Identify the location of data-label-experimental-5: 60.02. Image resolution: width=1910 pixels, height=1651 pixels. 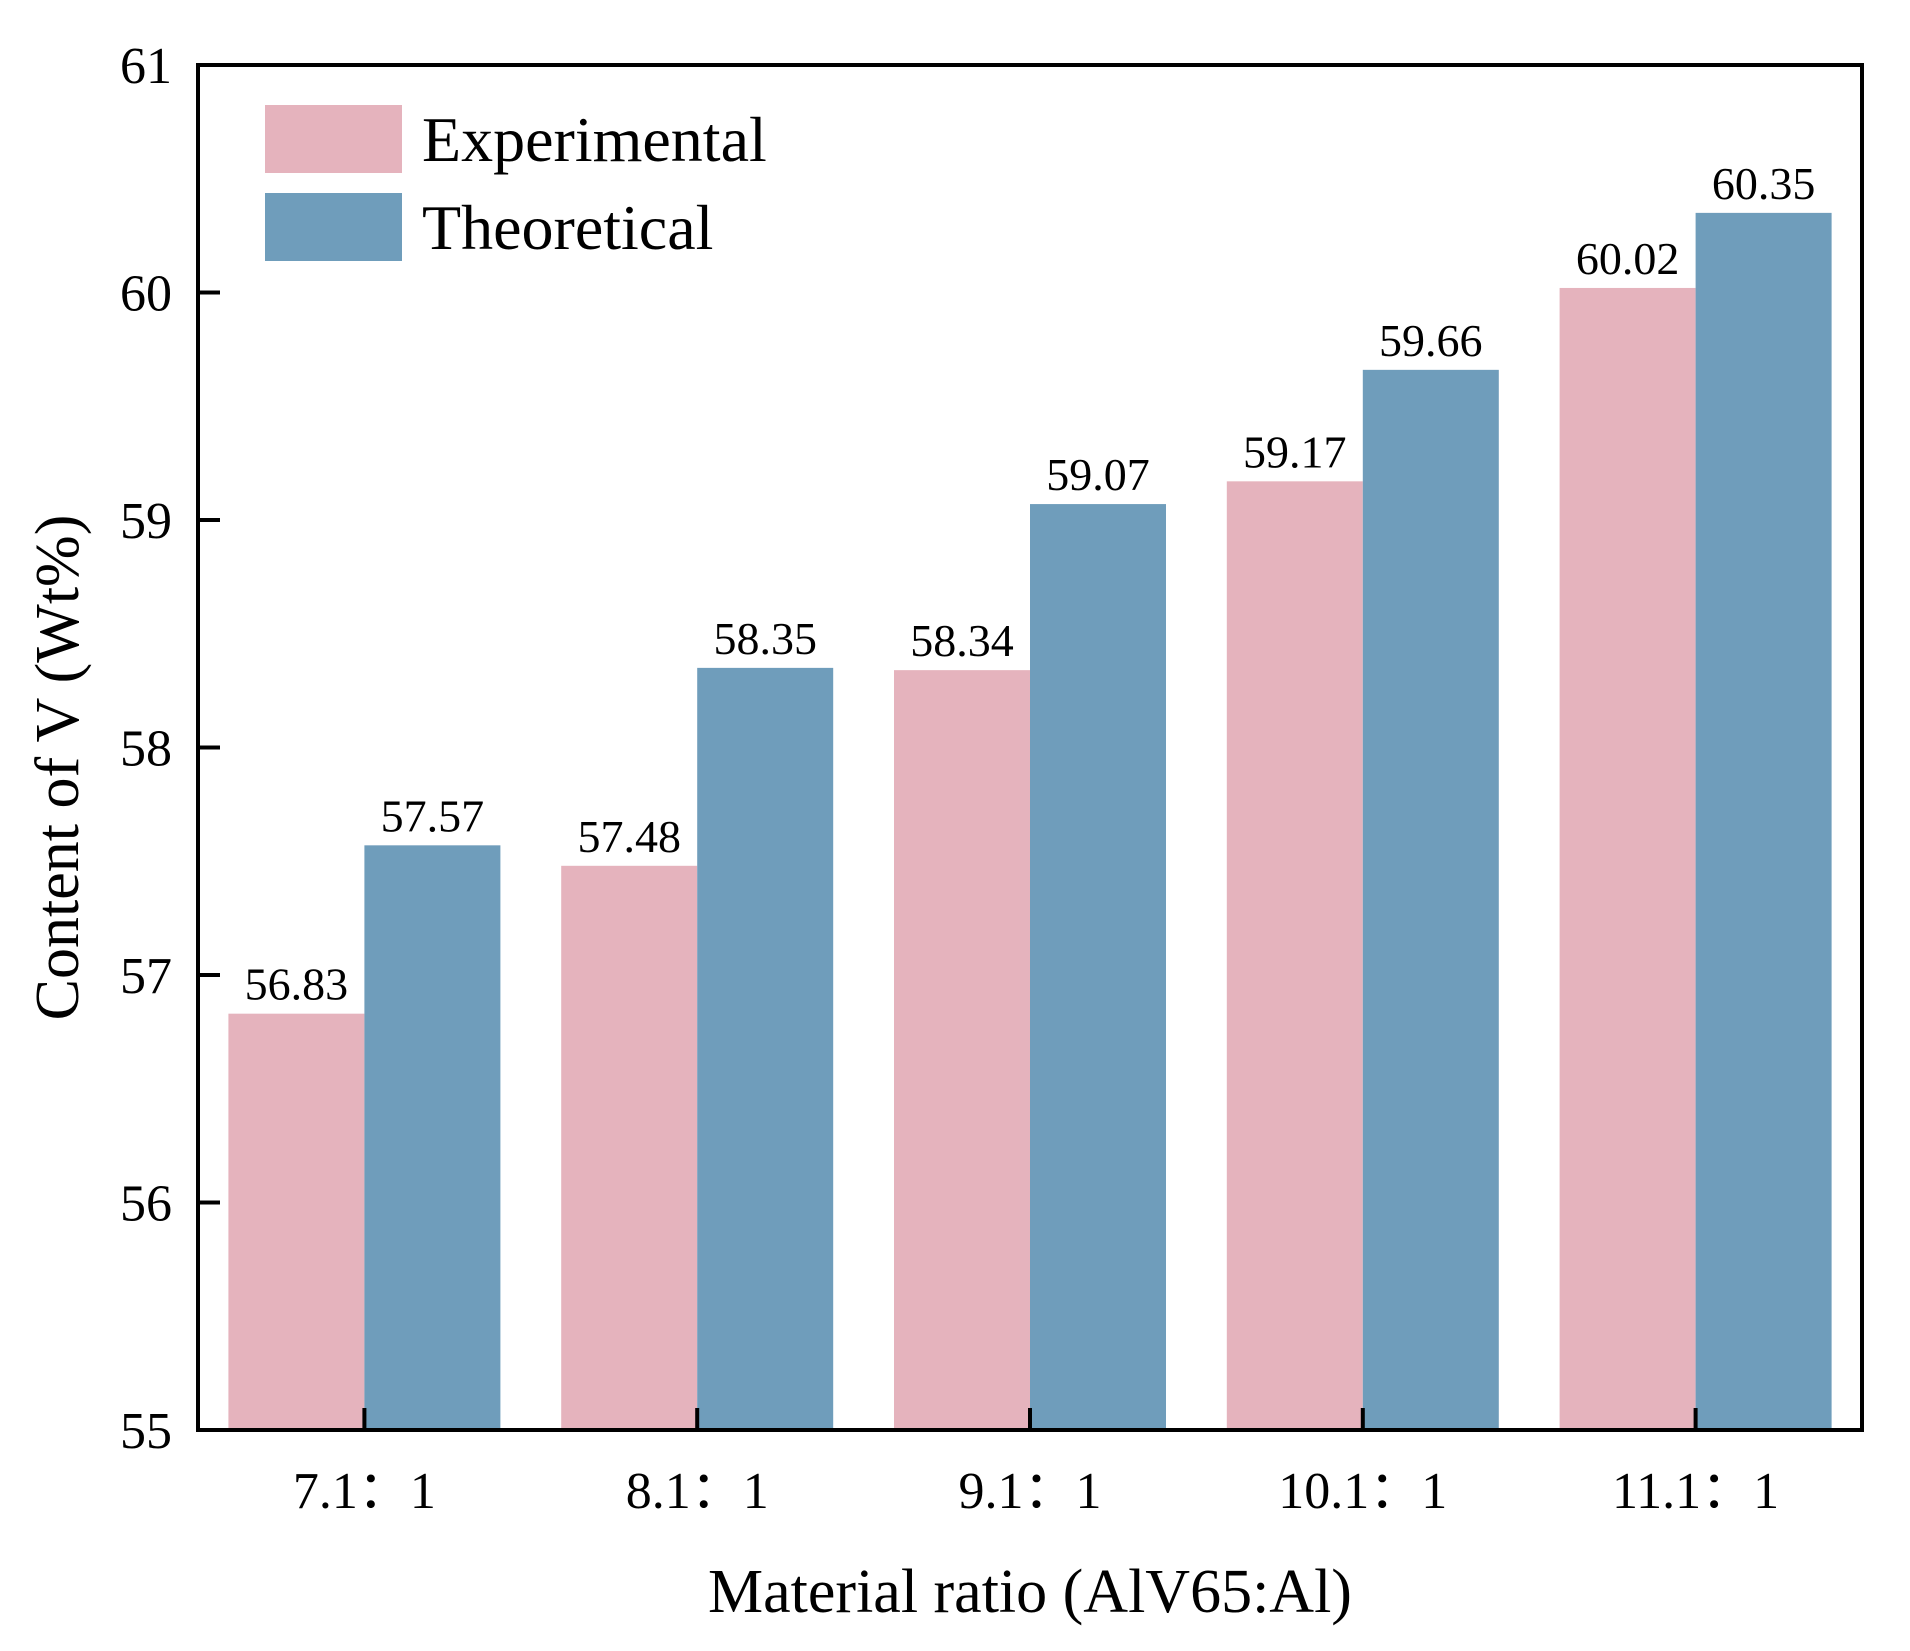
(1628, 258).